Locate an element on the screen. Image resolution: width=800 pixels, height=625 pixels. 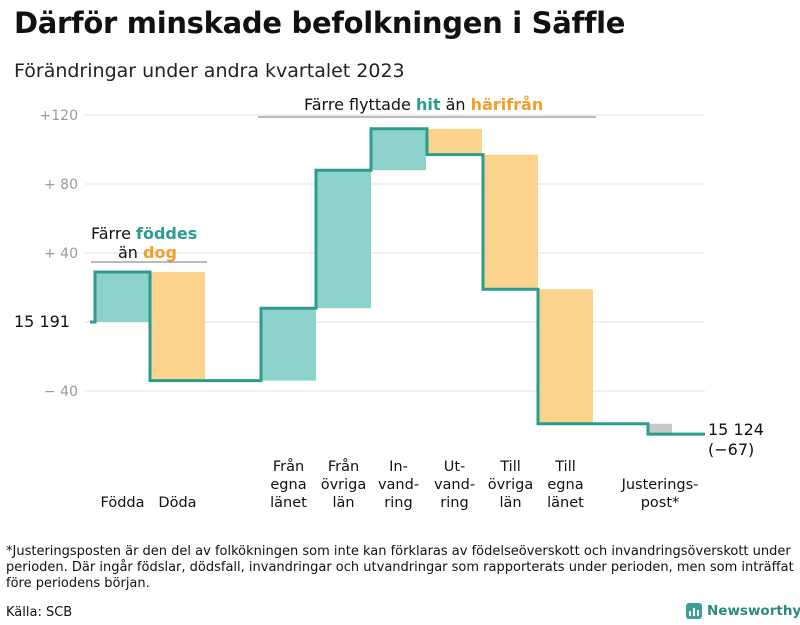
category-label: Till egna länet is located at coordinates (565, 485).